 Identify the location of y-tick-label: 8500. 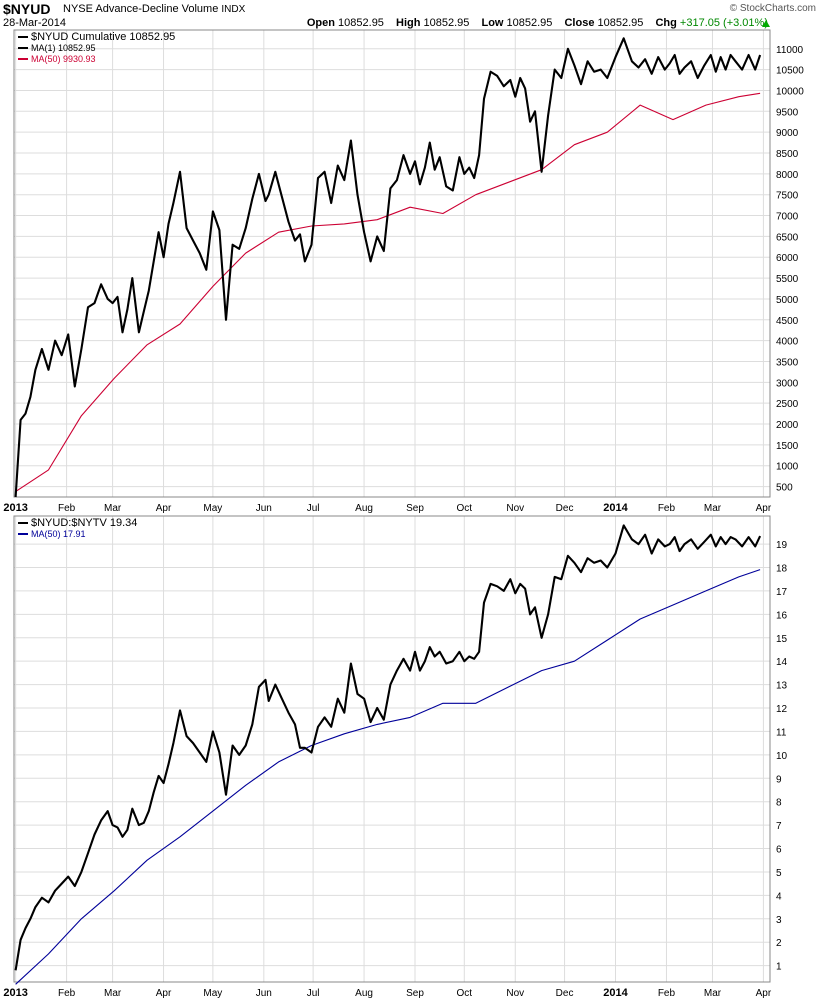
(787, 154).